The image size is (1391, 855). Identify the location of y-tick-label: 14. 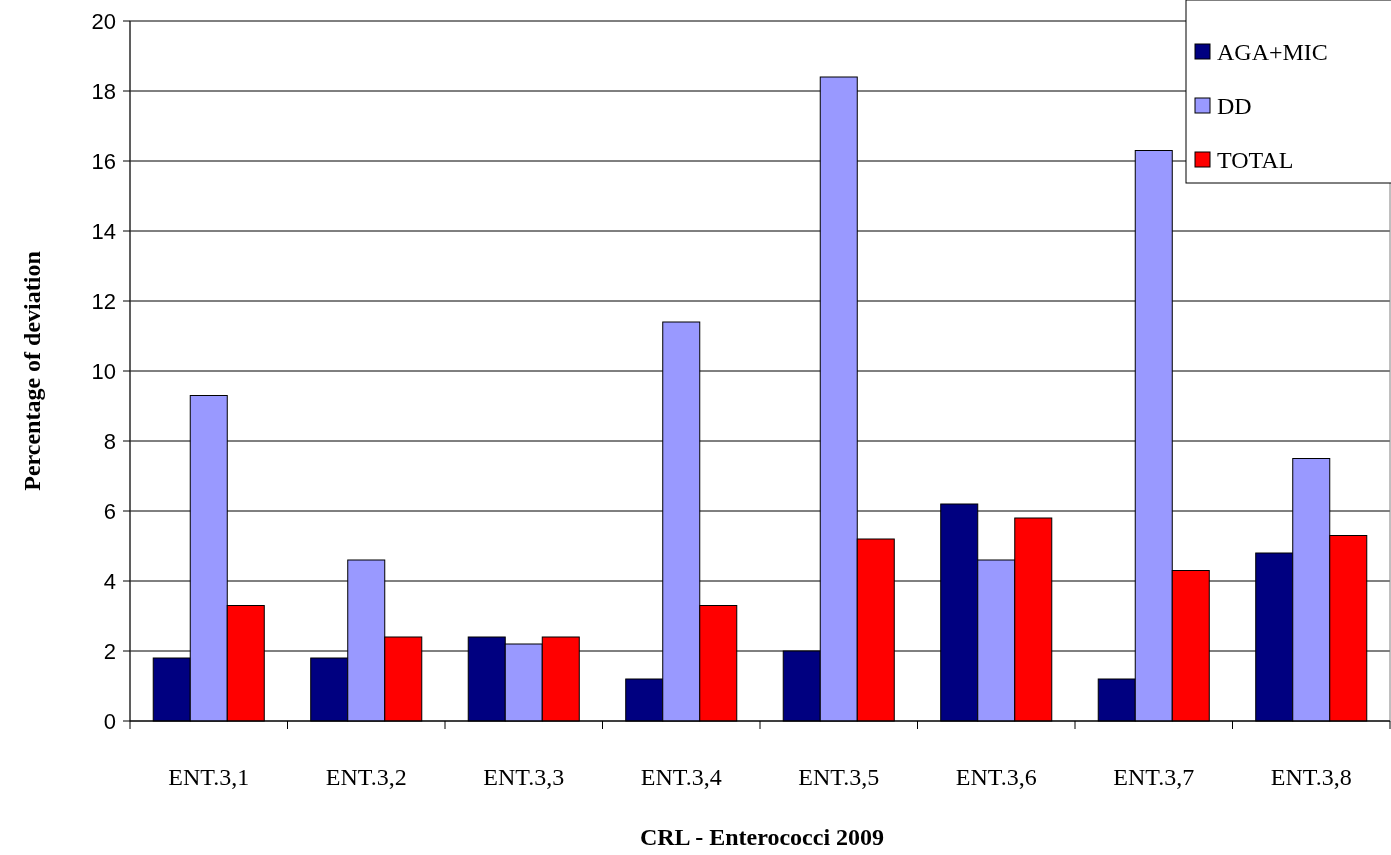
(103, 231).